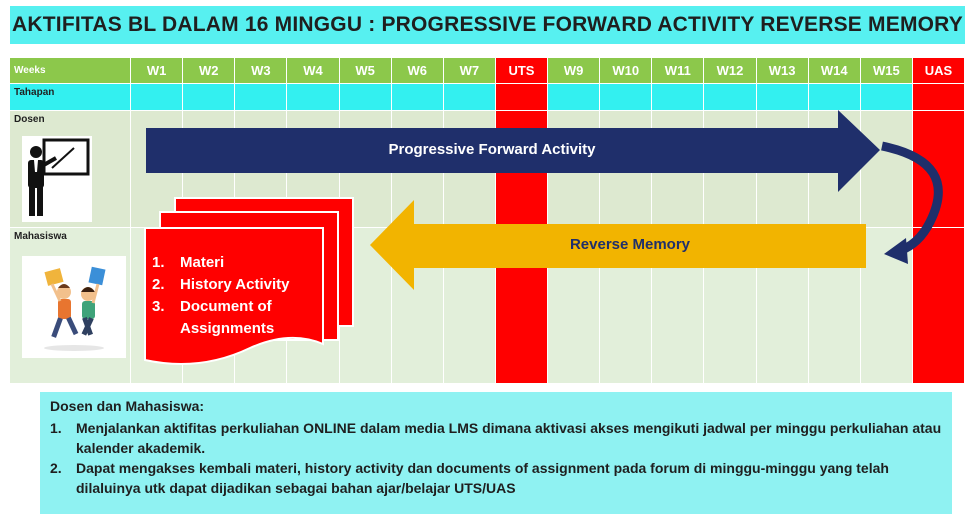 This screenshot has width=975, height=520. I want to click on tahapan-cell-w5, so click(365, 97).